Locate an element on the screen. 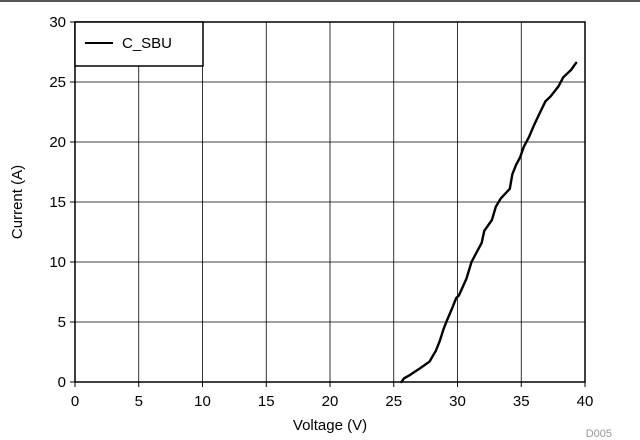 This screenshot has width=640, height=440. y-tick-label: 10 is located at coordinates (57, 262).